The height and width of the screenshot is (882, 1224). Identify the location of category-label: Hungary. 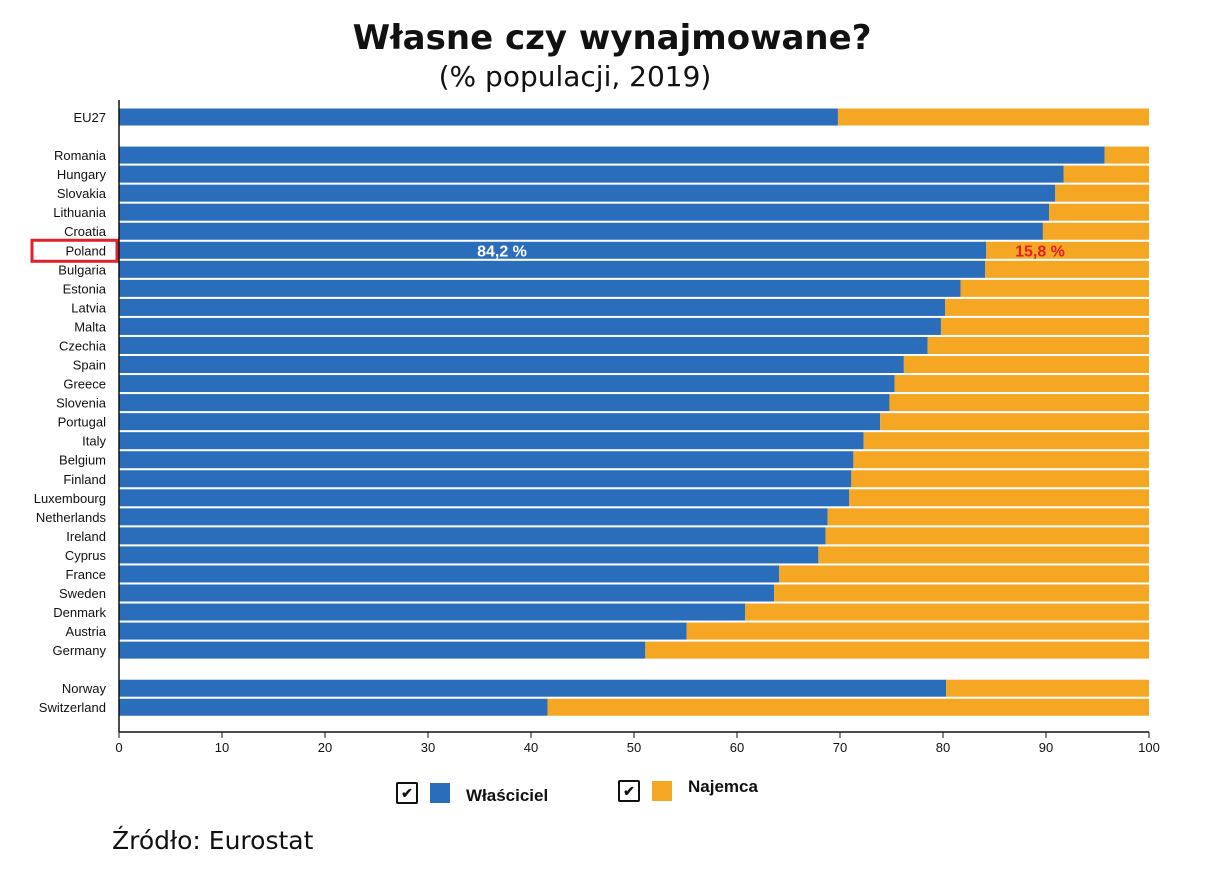
(82, 174).